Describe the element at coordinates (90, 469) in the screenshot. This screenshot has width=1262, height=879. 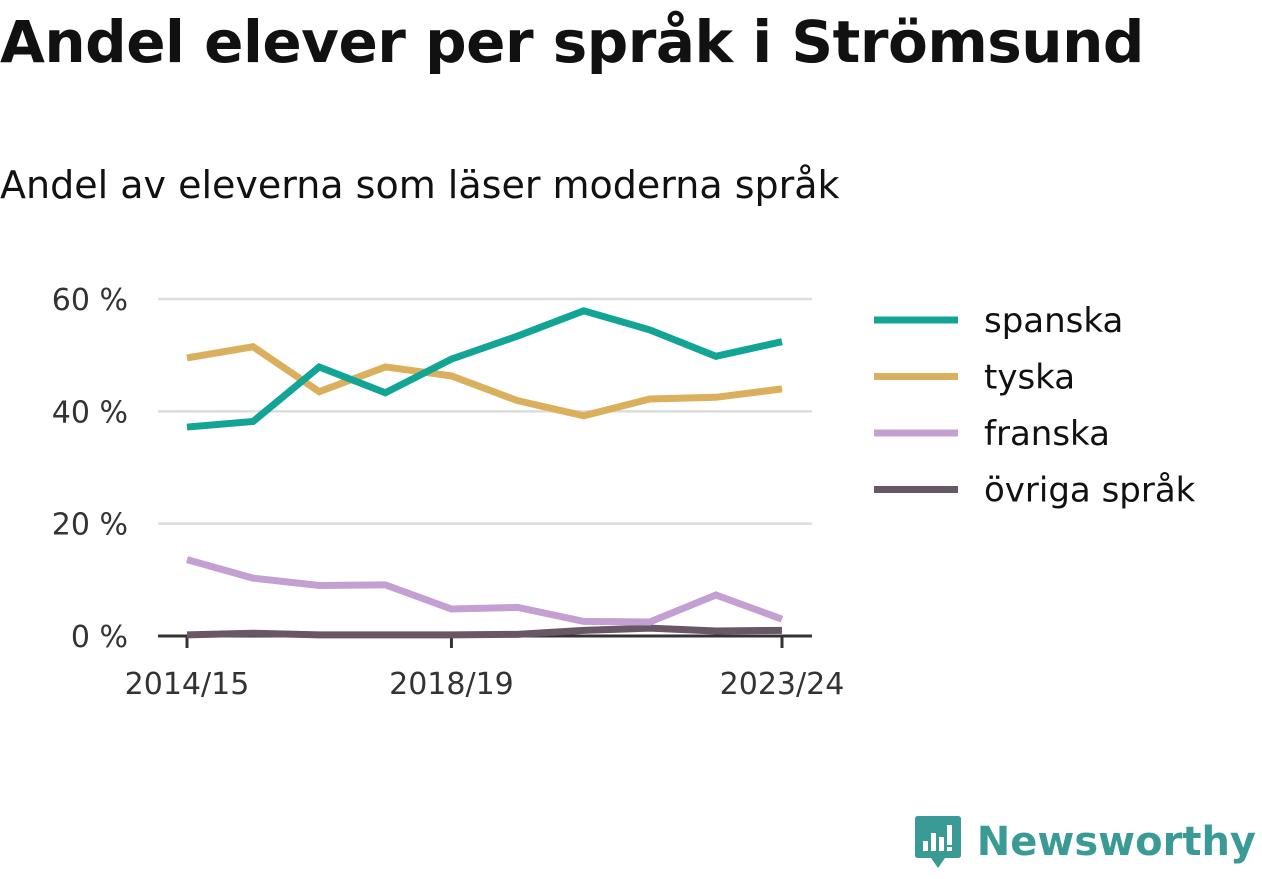
I see `y-axis: 0 % 20 % 40 % 60 %` at that location.